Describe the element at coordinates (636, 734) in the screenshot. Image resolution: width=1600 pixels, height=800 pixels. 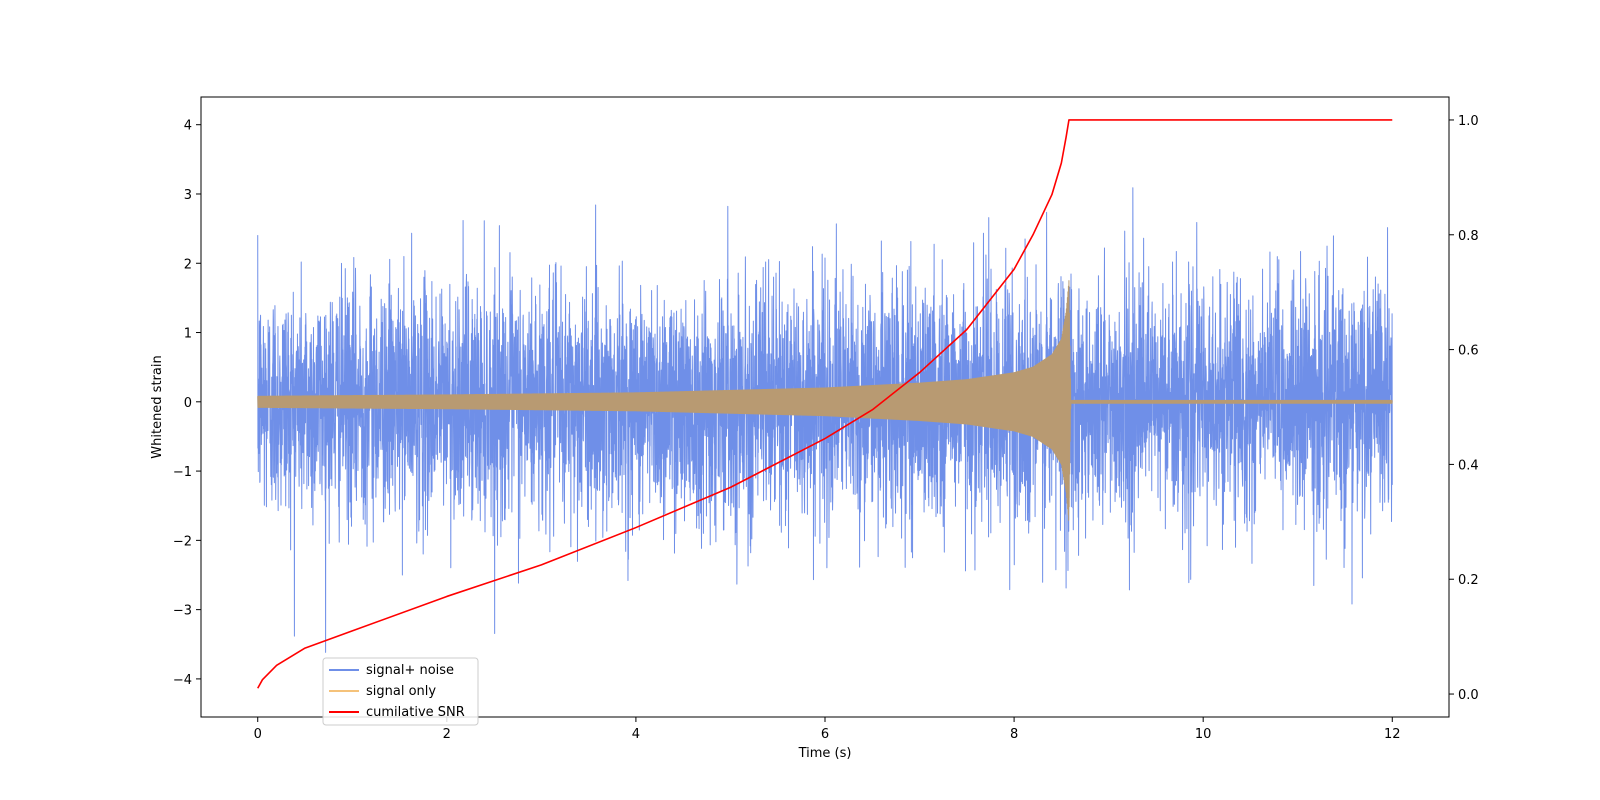
I see `x-tick-label: 4` at that location.